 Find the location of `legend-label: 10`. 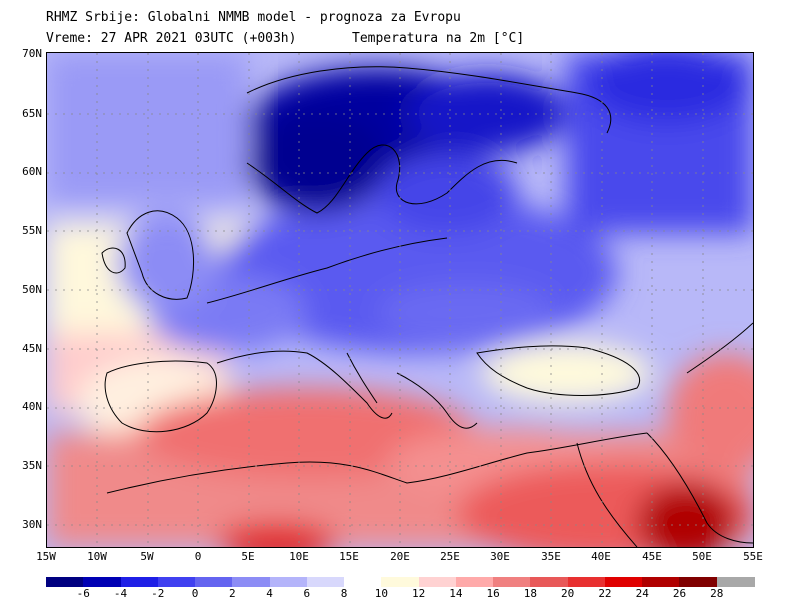

legend-label: 10 is located at coordinates (381, 593).